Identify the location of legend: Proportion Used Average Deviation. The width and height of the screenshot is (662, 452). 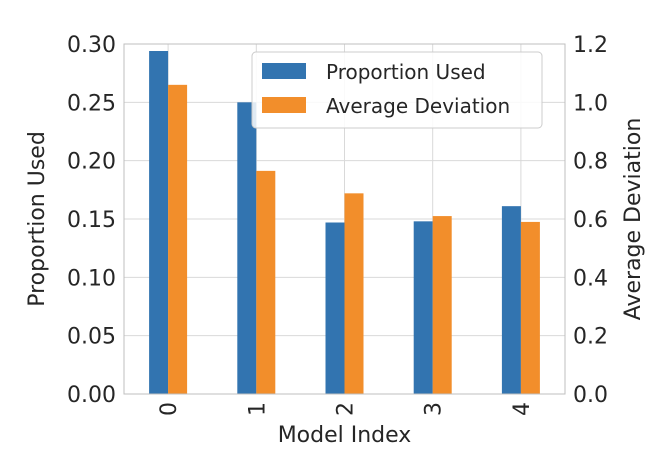
(397, 90).